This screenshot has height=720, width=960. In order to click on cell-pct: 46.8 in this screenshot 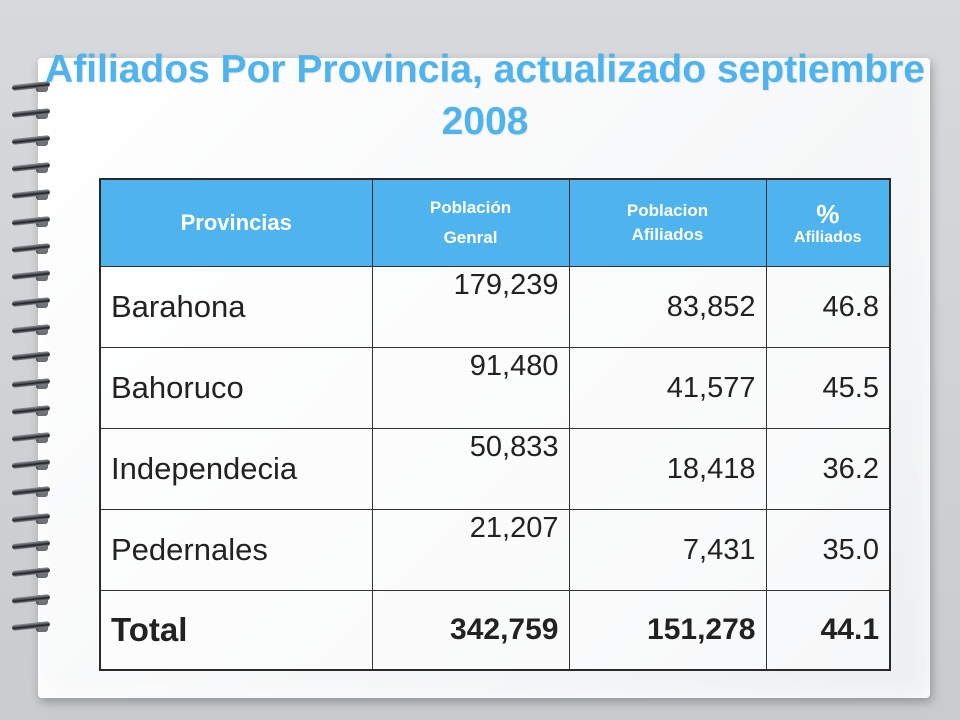, I will do `click(828, 307)`.